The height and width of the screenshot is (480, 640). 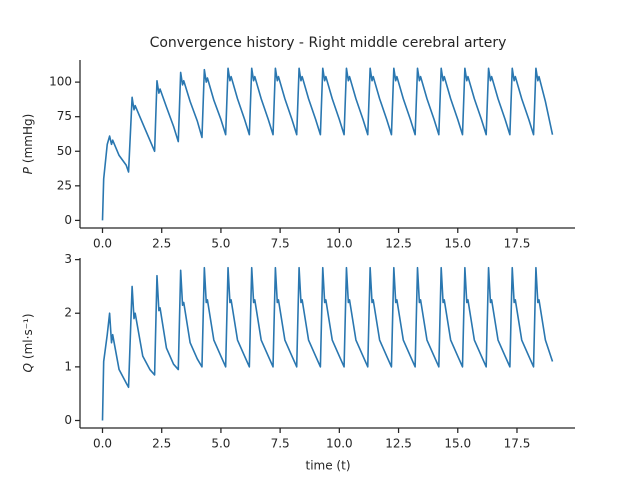 What do you see at coordinates (64, 151) in the screenshot?
I see `y-tick-label: 50` at bounding box center [64, 151].